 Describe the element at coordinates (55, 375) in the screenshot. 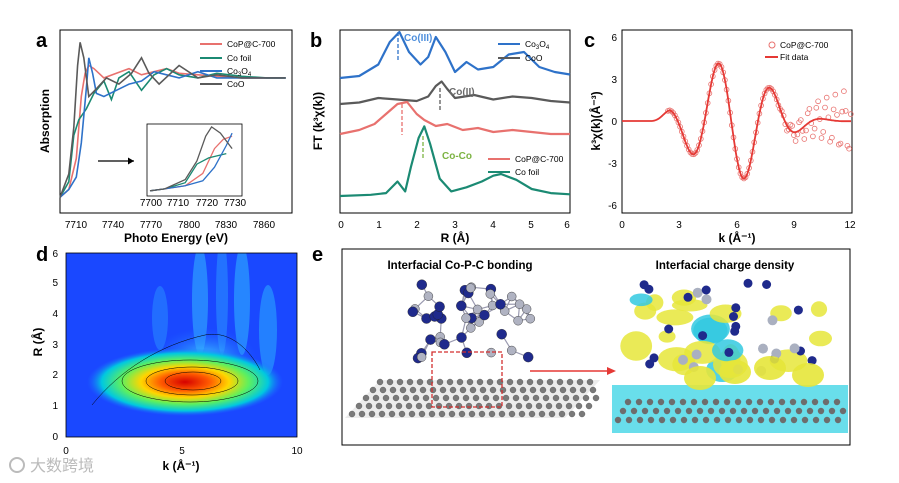

I see `d-ytick-label: 2` at that location.